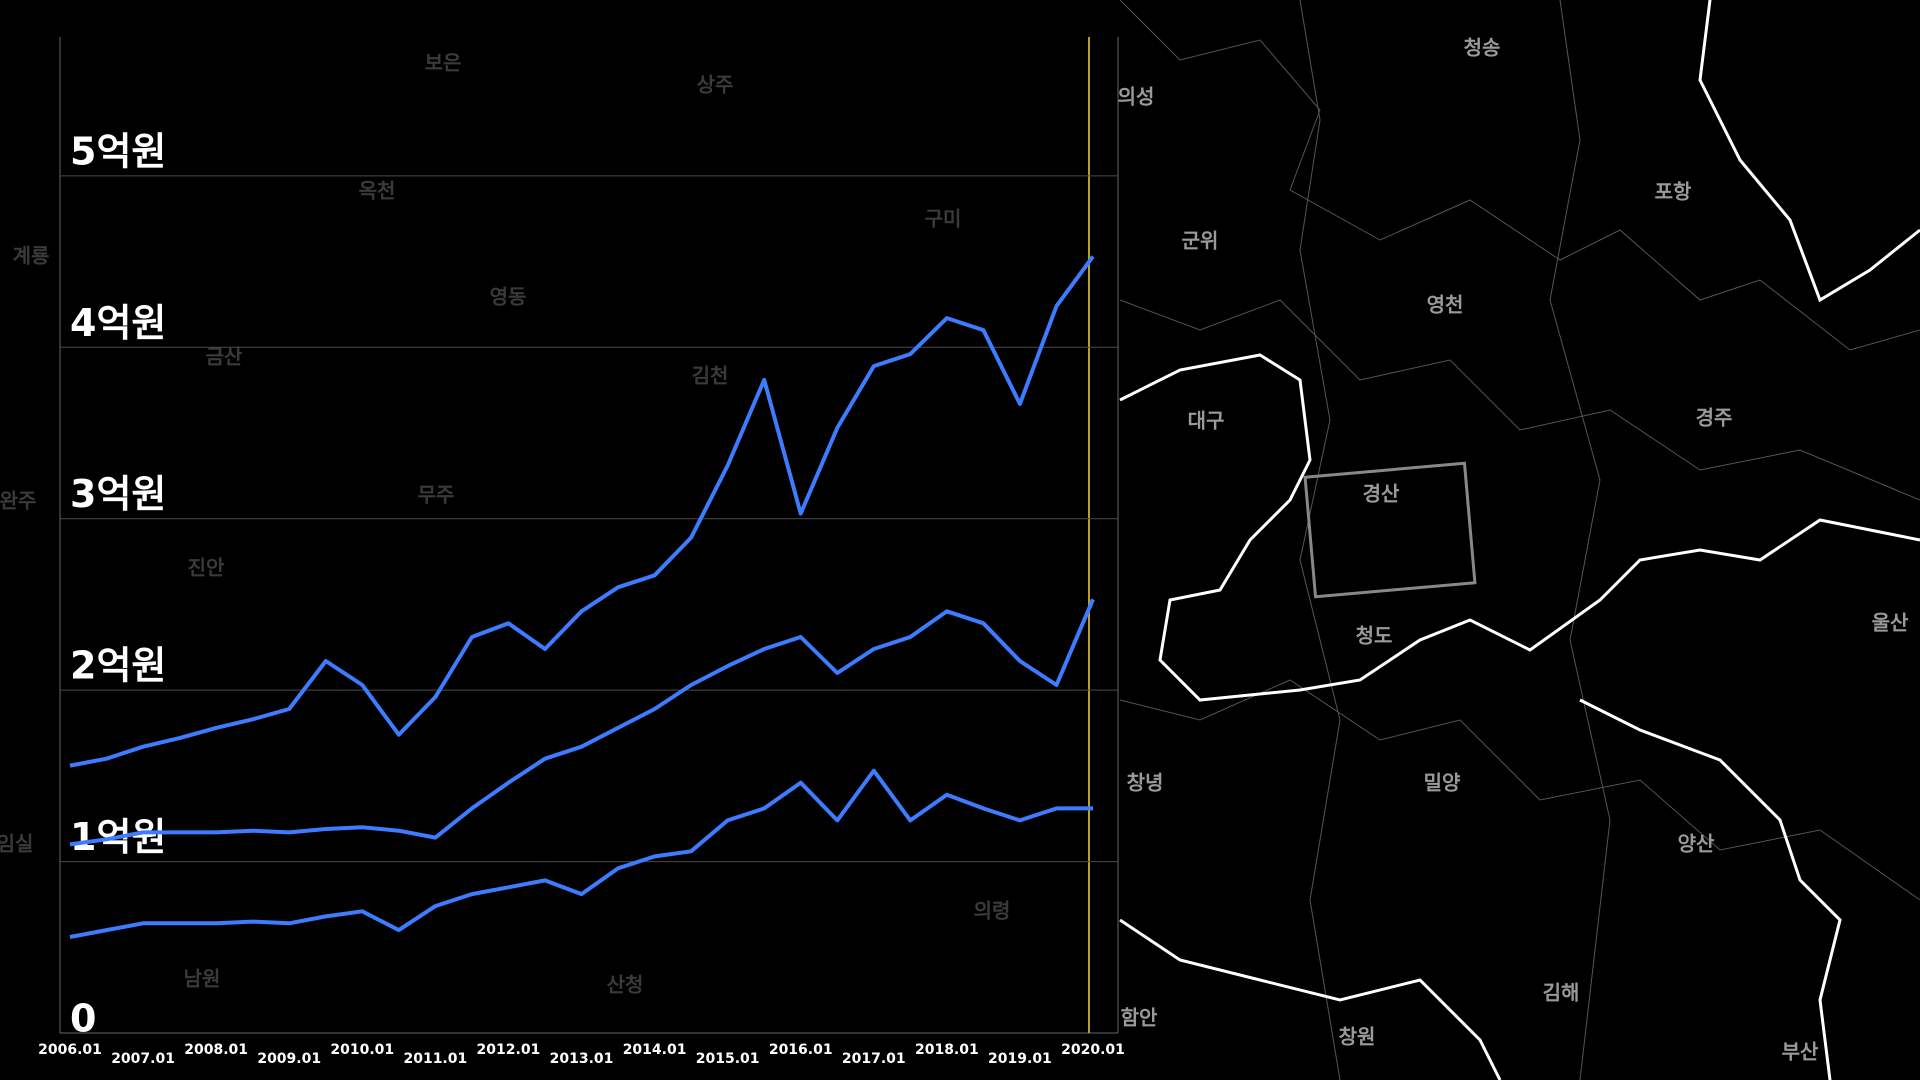 The width and height of the screenshot is (1920, 1080). Describe the element at coordinates (728, 1059) in the screenshot. I see `x-tick-label: 2015.01` at that location.